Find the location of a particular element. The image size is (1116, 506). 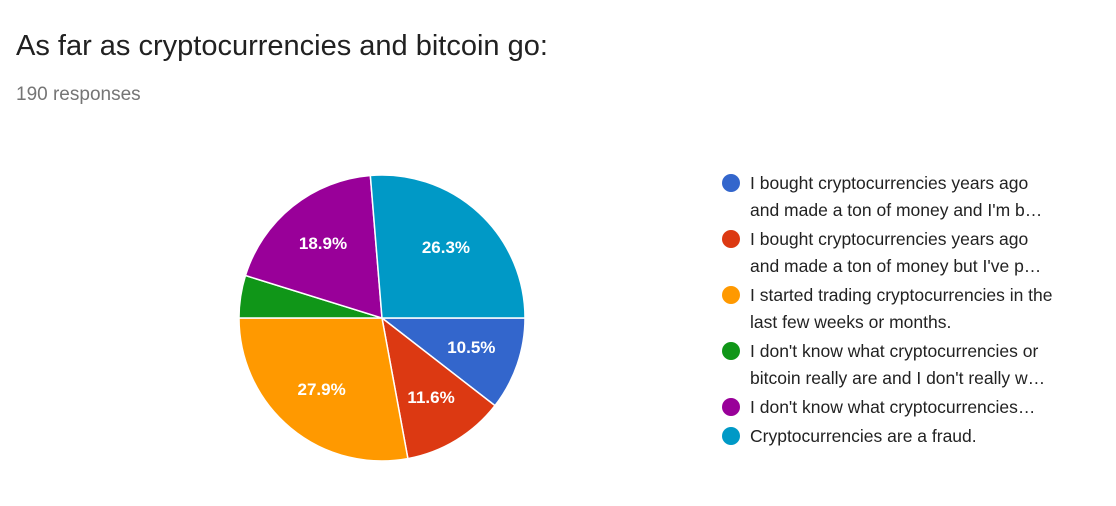

slice-label: 11.6% is located at coordinates (430, 397).